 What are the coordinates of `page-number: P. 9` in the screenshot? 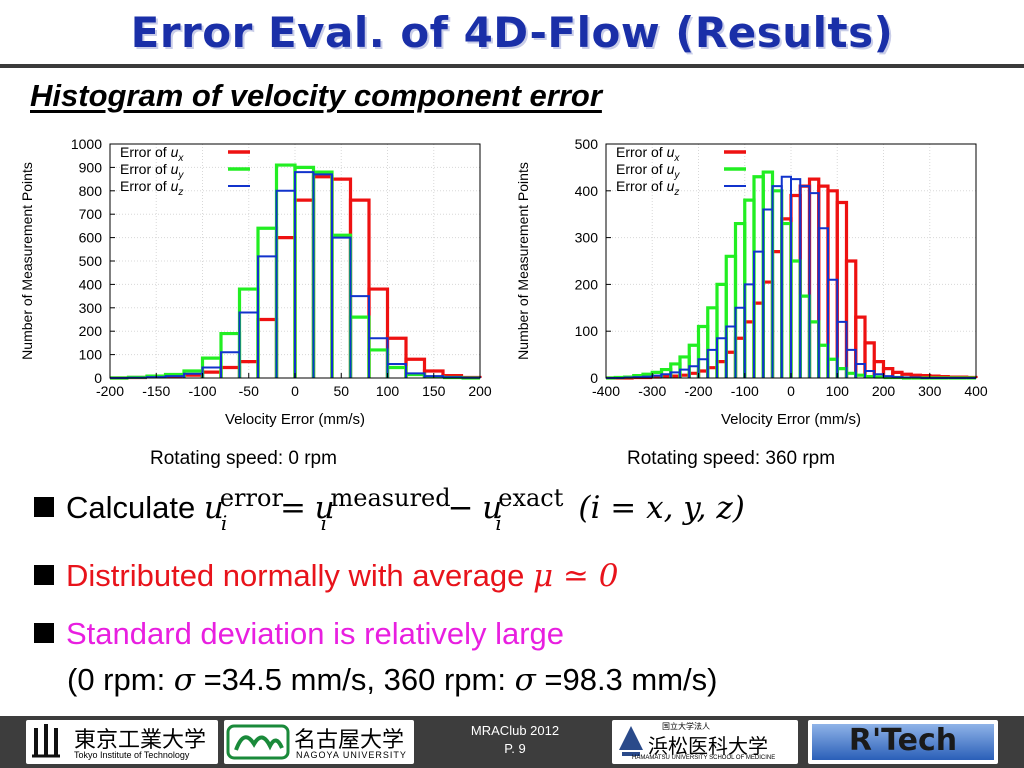 It's located at (515, 748).